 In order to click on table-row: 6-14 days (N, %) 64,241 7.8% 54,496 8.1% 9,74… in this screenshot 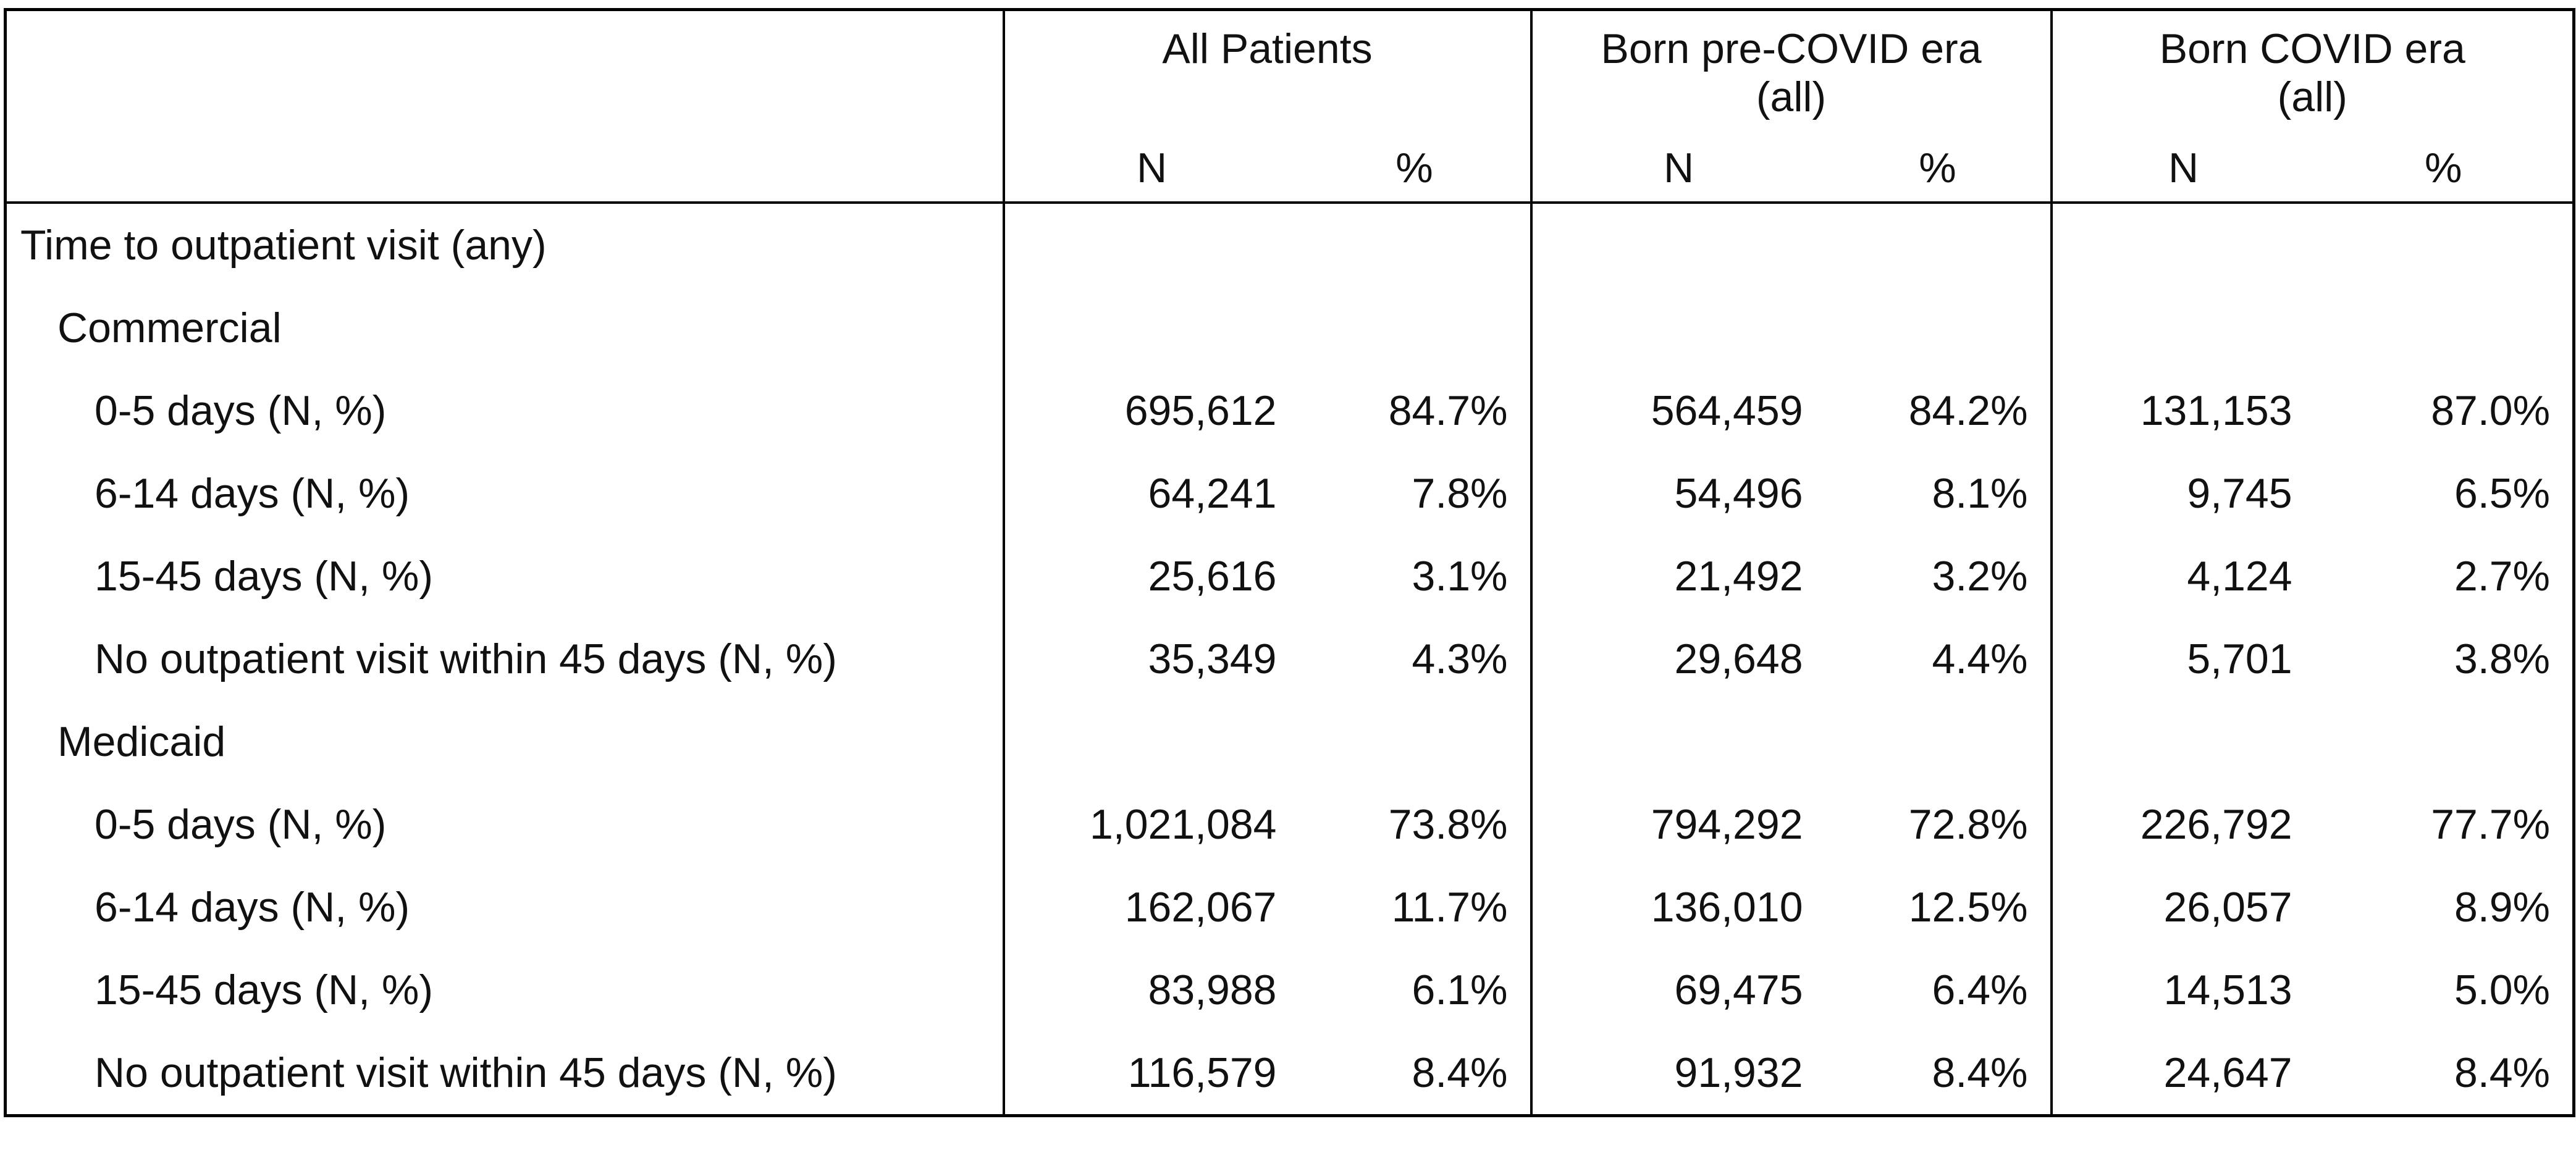, I will do `click(1290, 493)`.